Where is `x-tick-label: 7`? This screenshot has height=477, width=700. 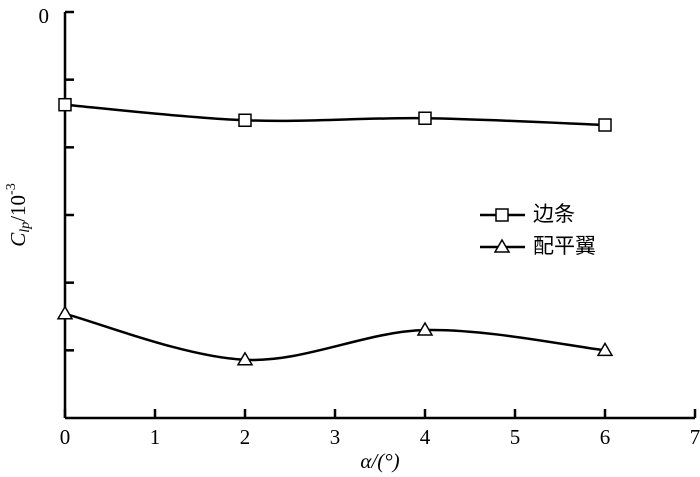 x-tick-label: 7 is located at coordinates (695, 437).